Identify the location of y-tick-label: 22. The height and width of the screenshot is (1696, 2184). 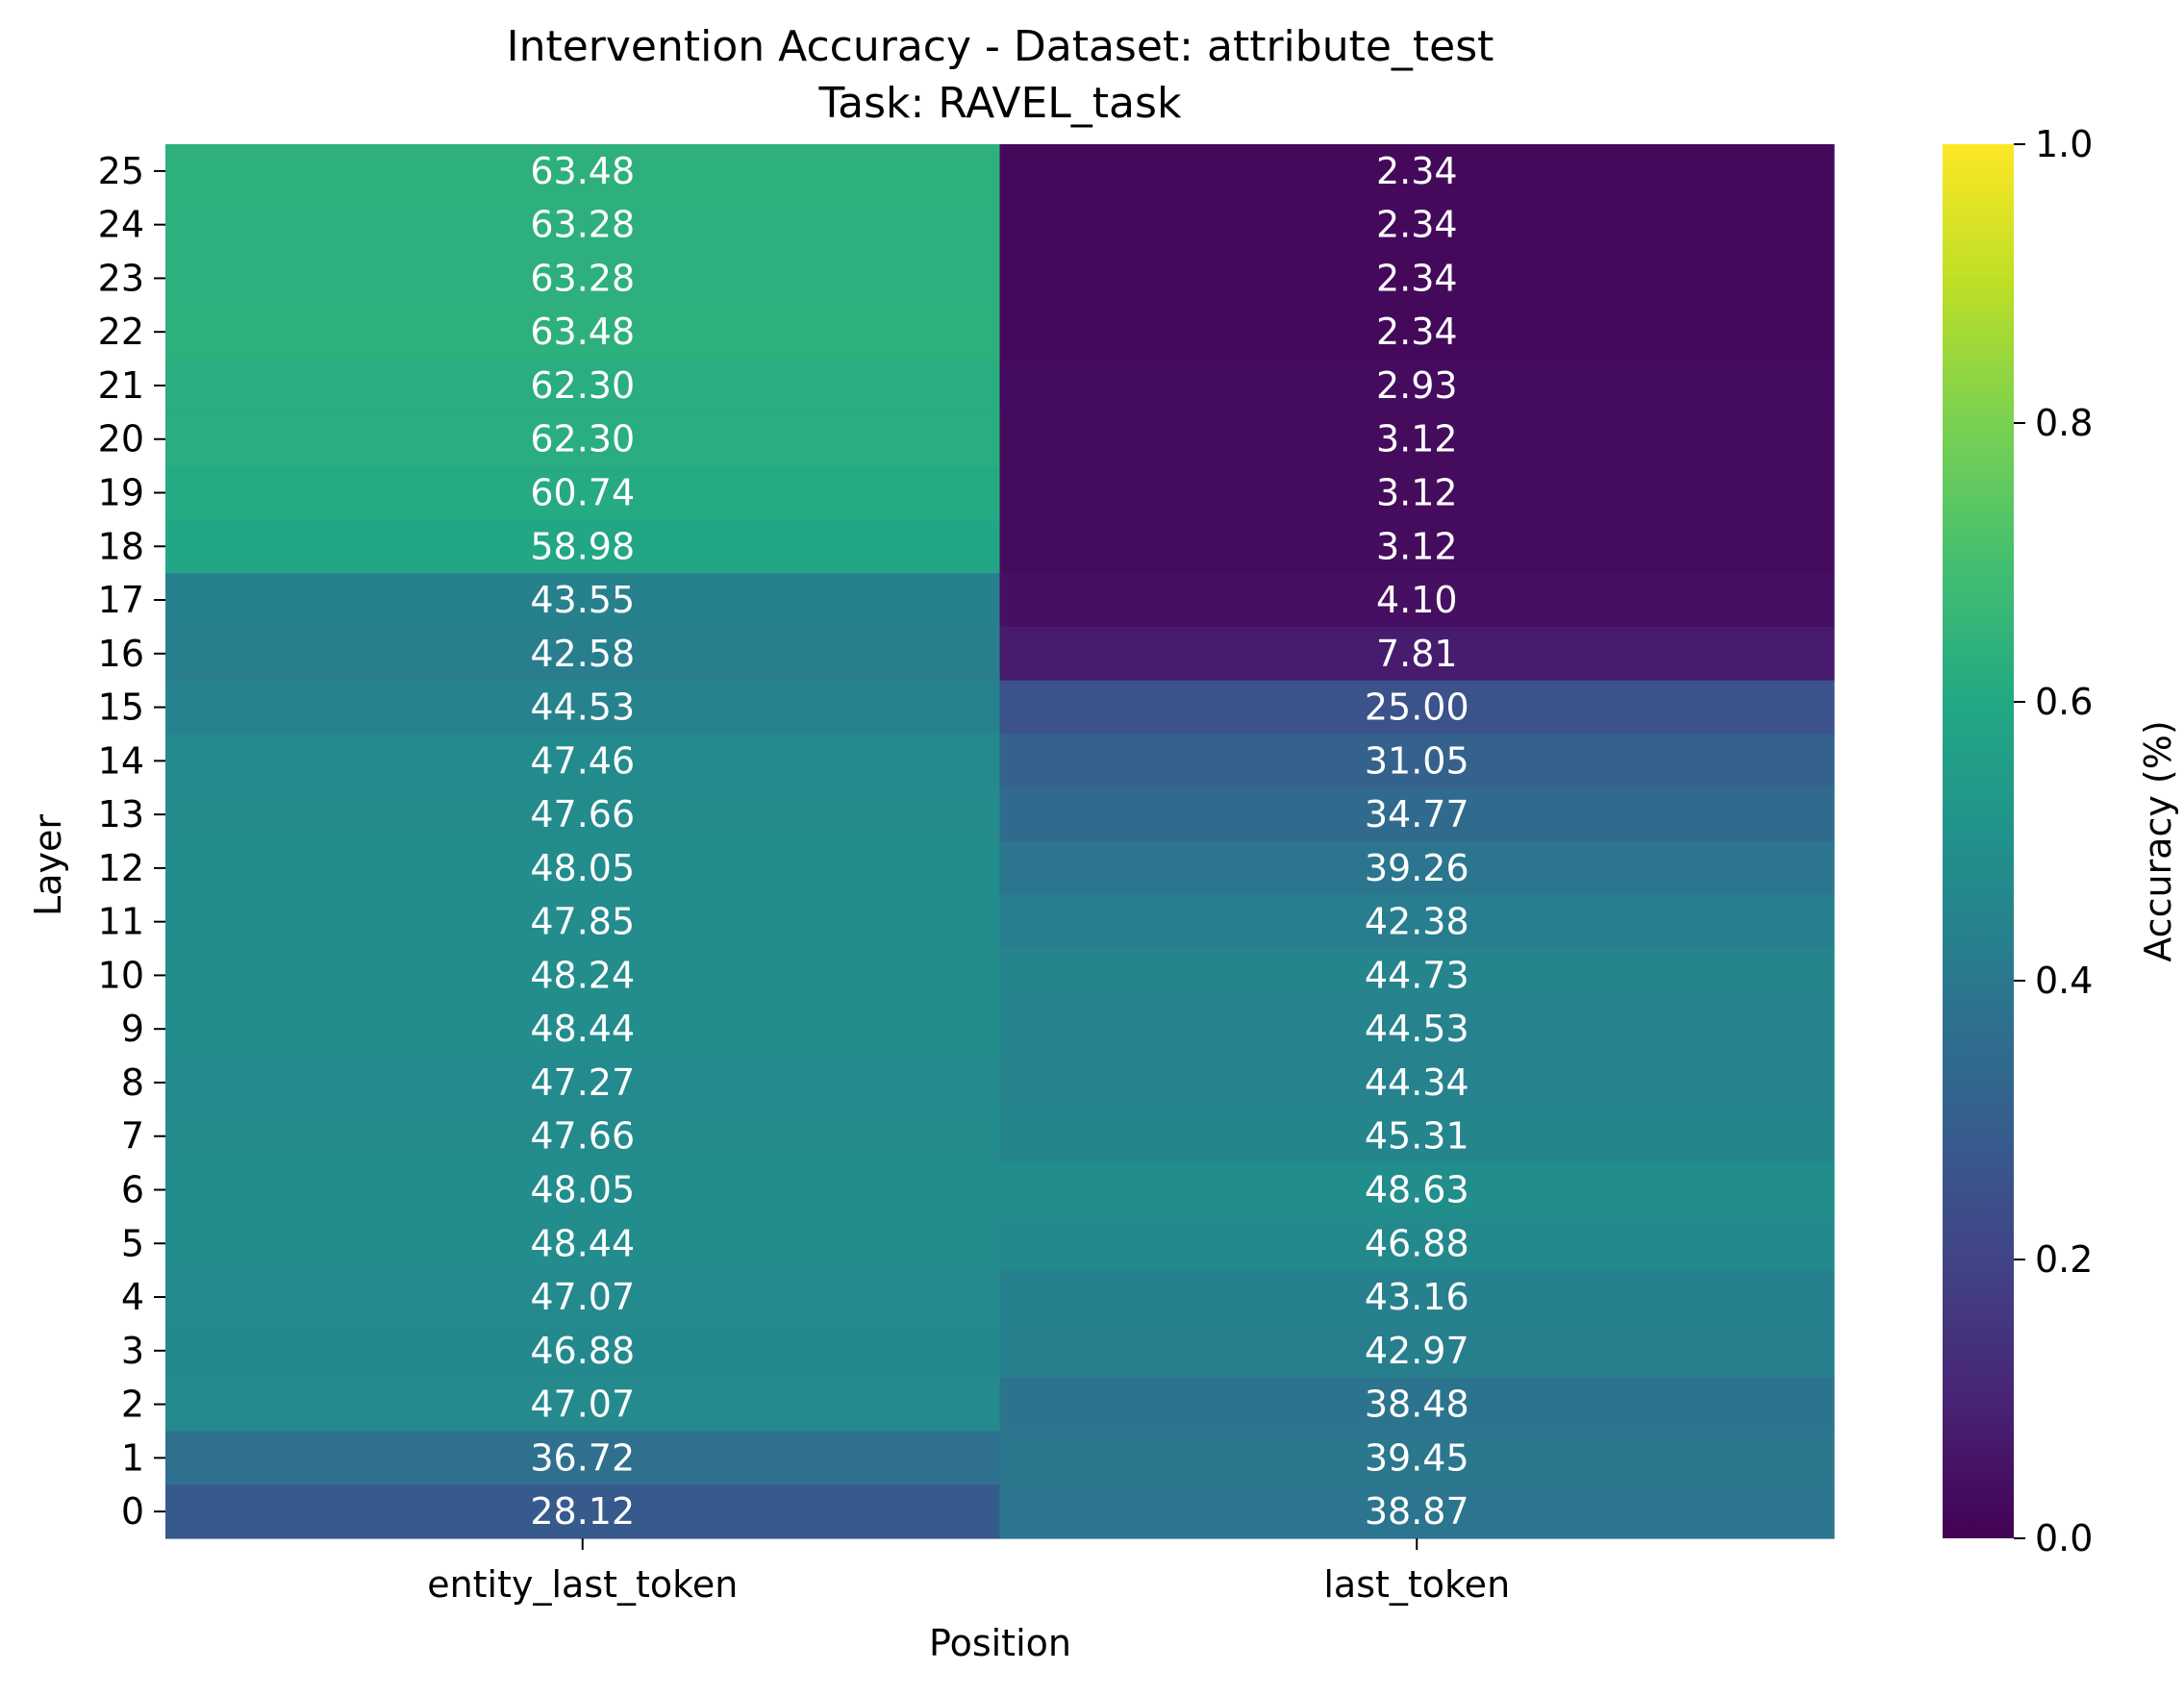
(121, 332).